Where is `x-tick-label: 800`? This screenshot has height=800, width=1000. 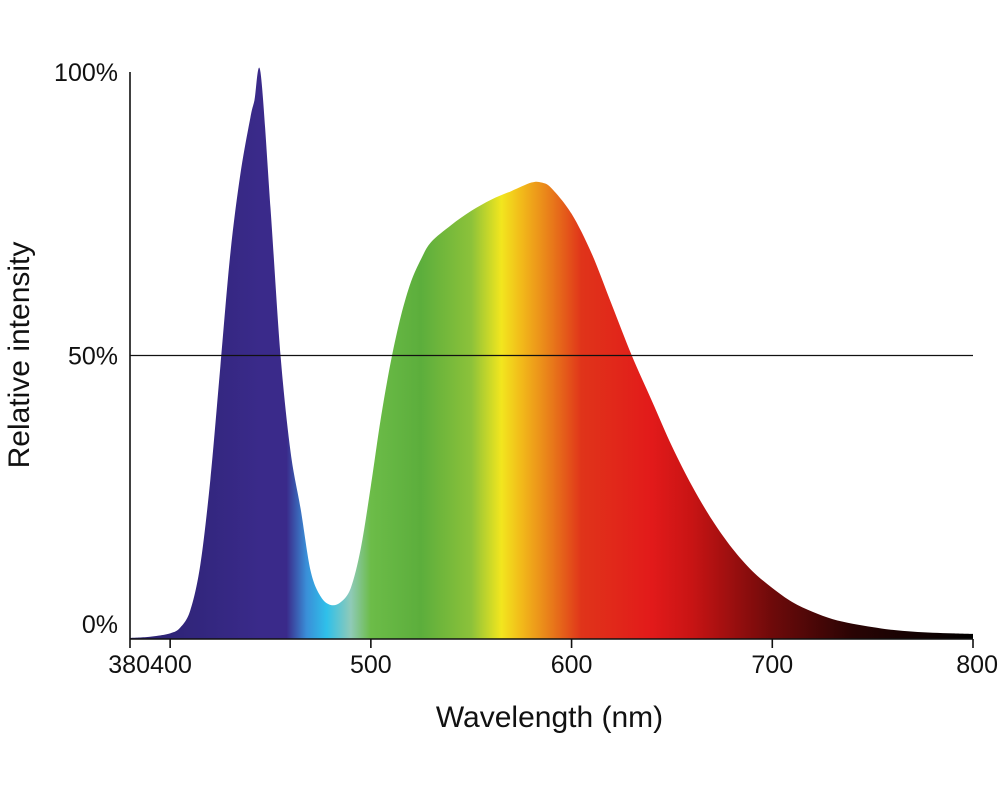
x-tick-label: 800 is located at coordinates (977, 665).